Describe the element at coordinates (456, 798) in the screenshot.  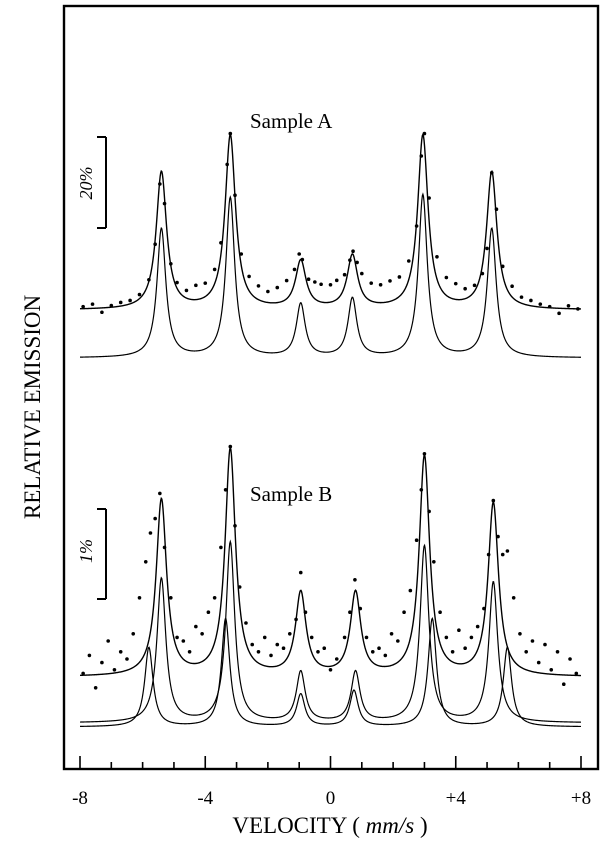
I see `x-tick-label-3: +4` at that location.